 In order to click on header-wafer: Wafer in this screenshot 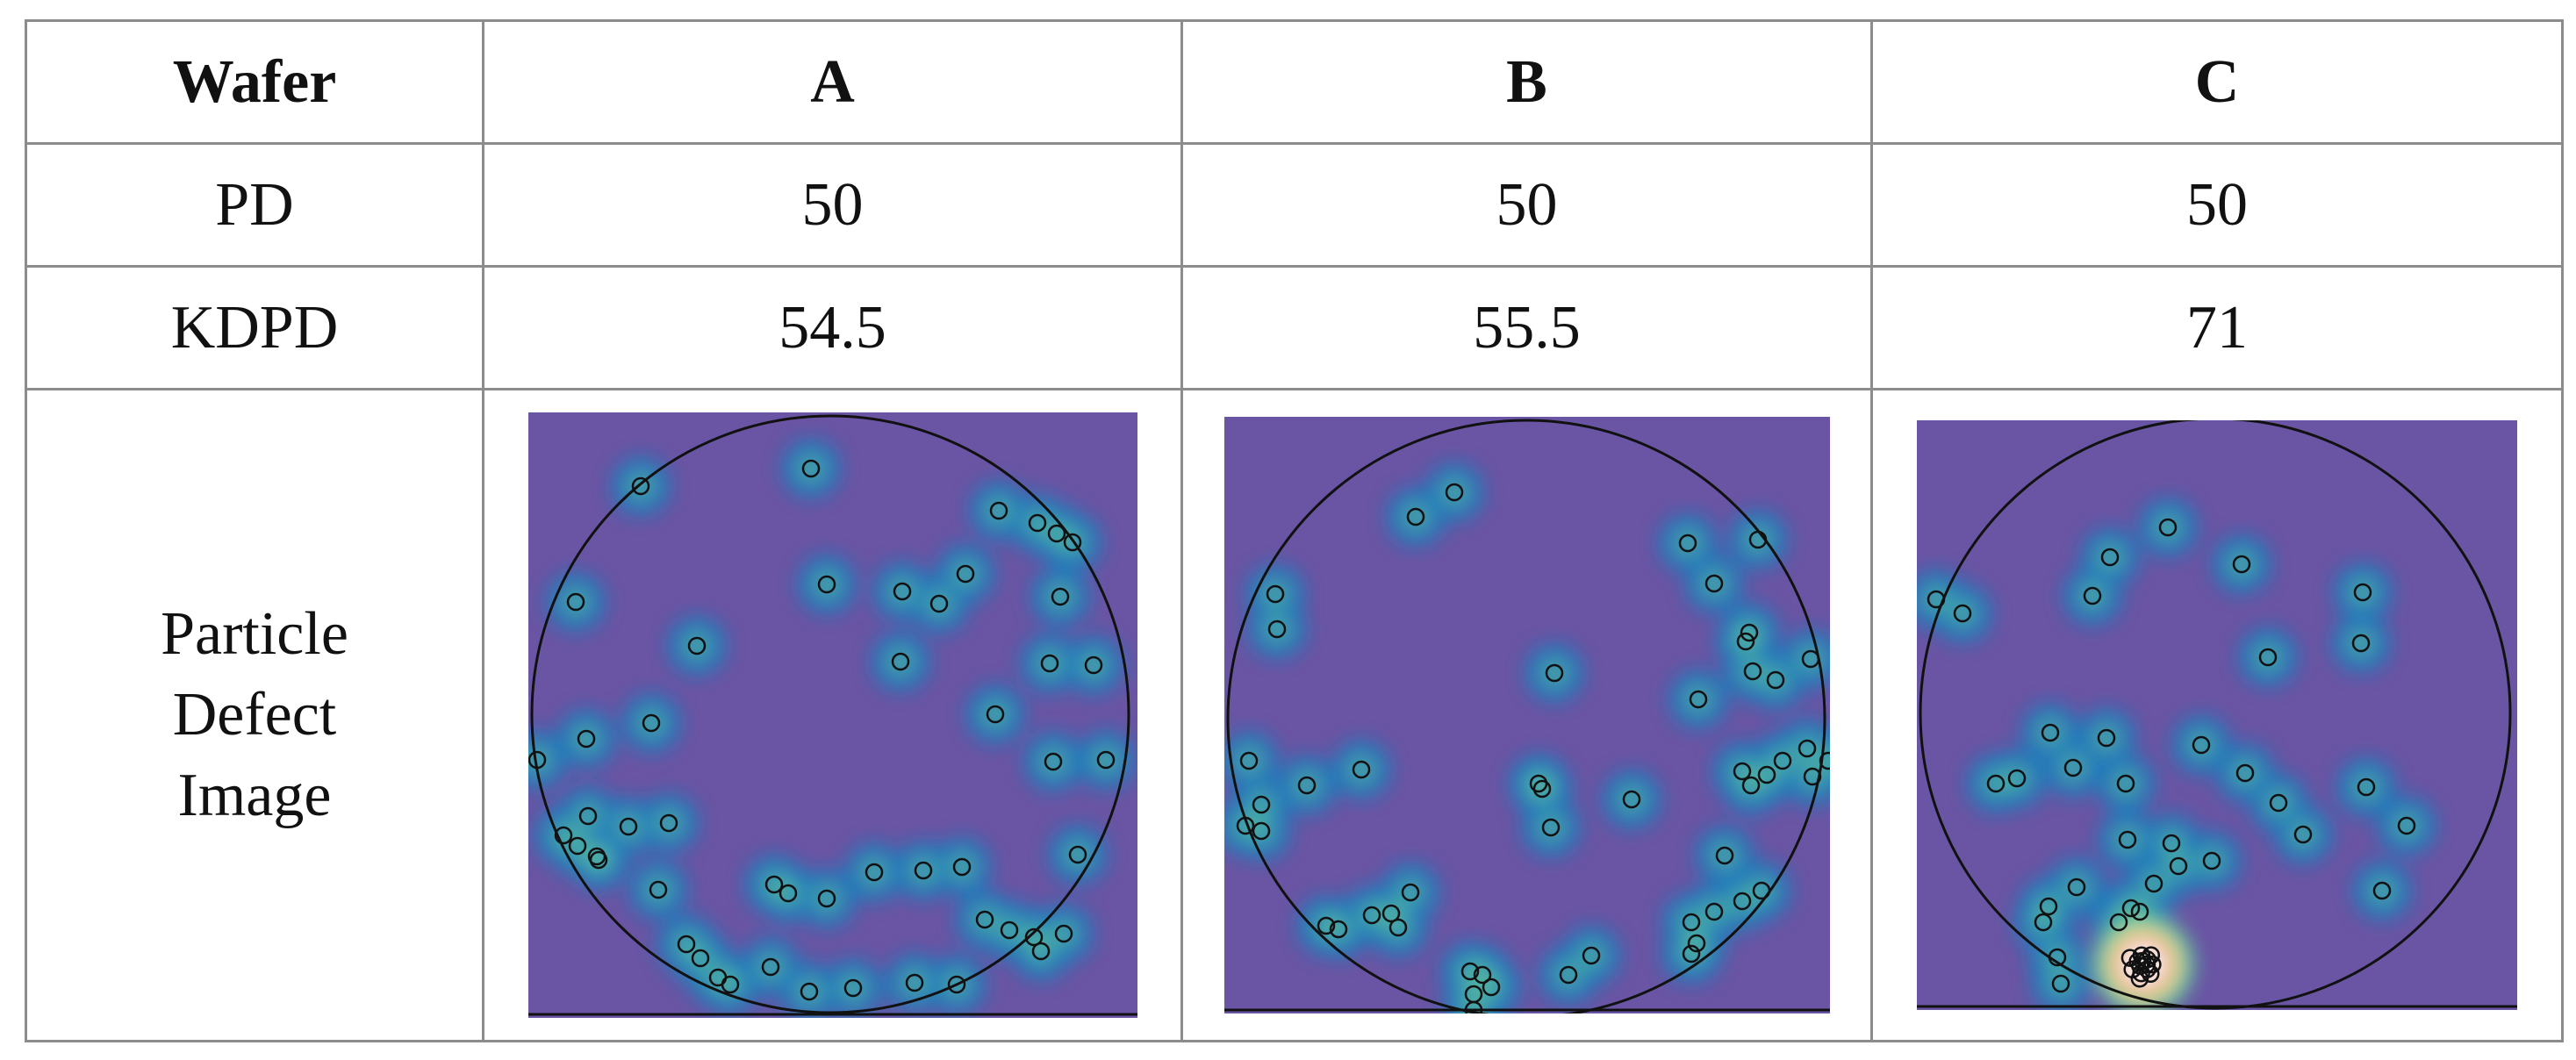, I will do `click(255, 82)`.